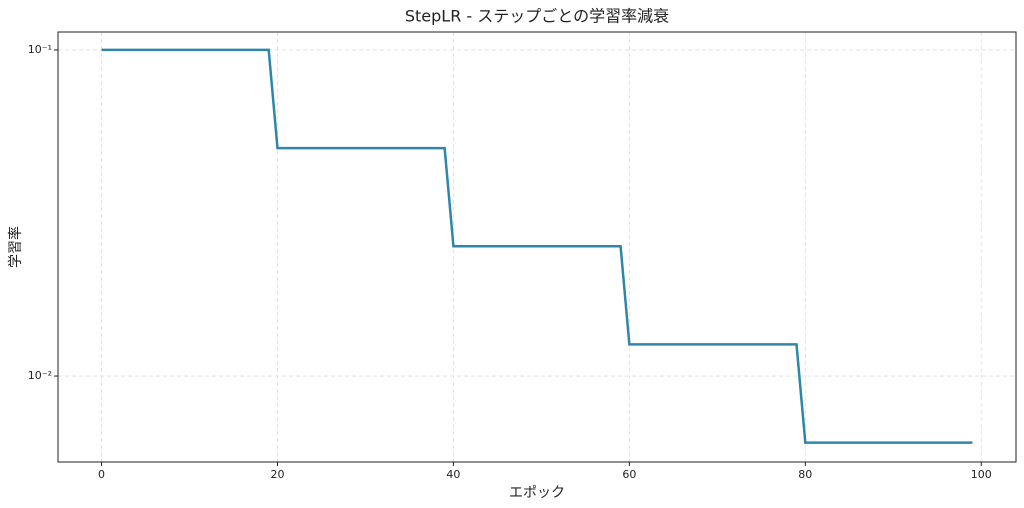 This screenshot has width=1024, height=508. Describe the element at coordinates (15, 247) in the screenshot. I see `y-axis-label: 学習率` at that location.